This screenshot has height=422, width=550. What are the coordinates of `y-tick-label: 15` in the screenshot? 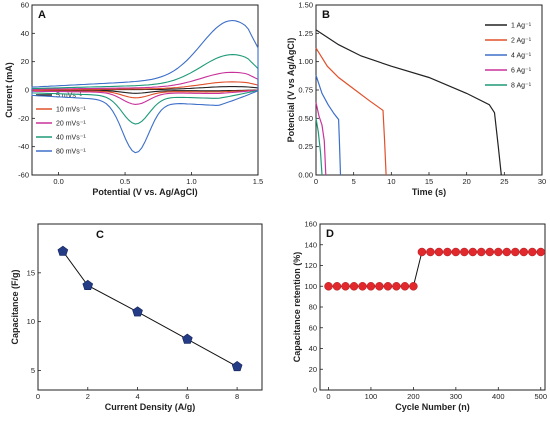 It's located at (31, 272).